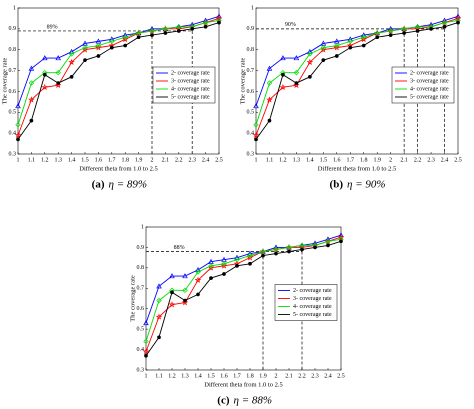 The width and height of the screenshot is (474, 409). What do you see at coordinates (283, 160) in the screenshot?
I see `x-tick-label: 1.2` at bounding box center [283, 160].